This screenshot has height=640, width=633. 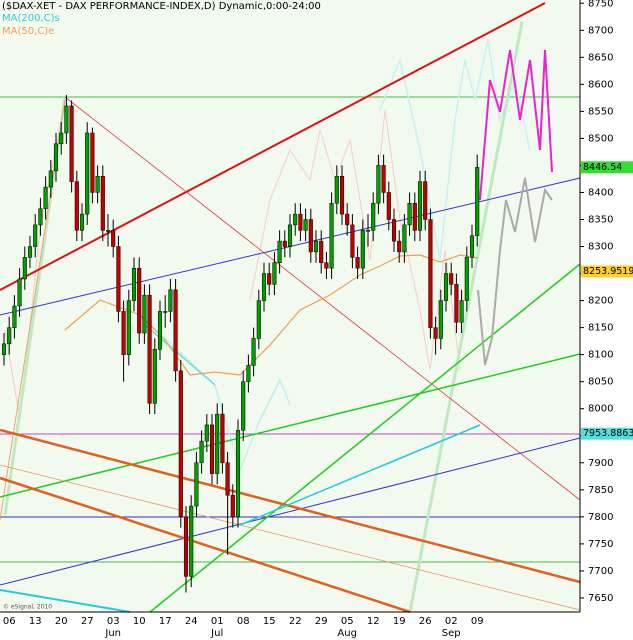 I want to click on x-tick-label: 13, so click(x=35, y=621).